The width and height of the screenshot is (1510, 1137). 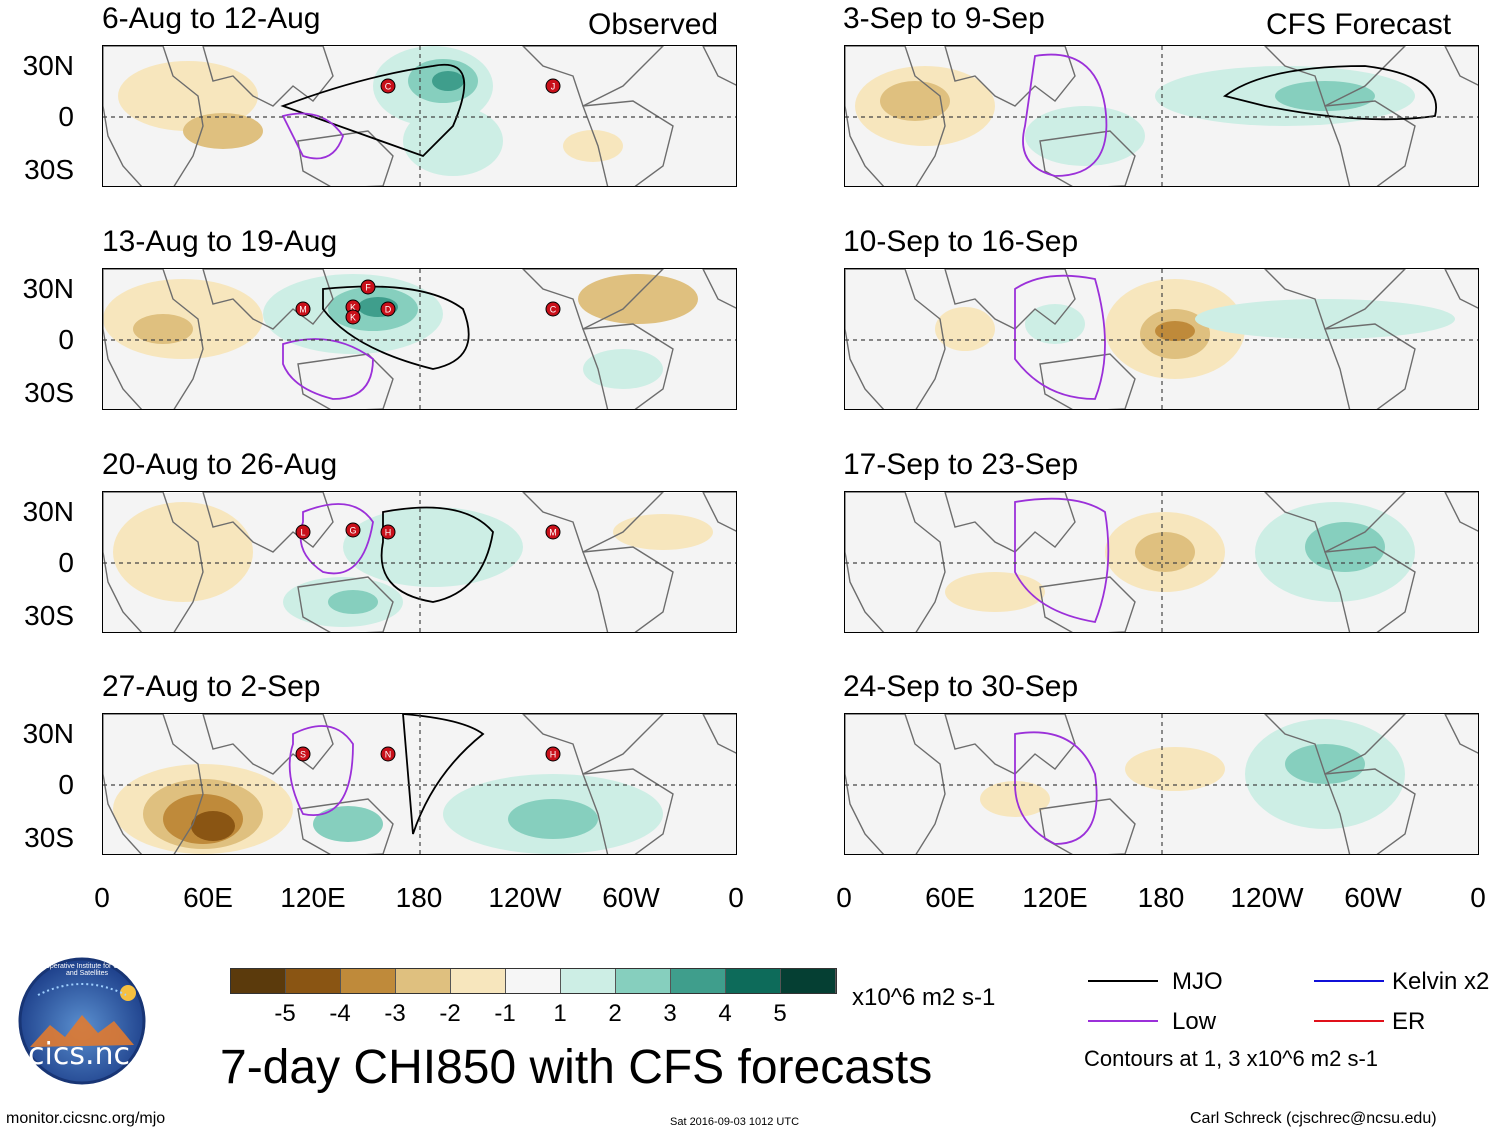 I want to click on footer-url: monitor.cicsnc.org/mjo, so click(x=86, y=1118).